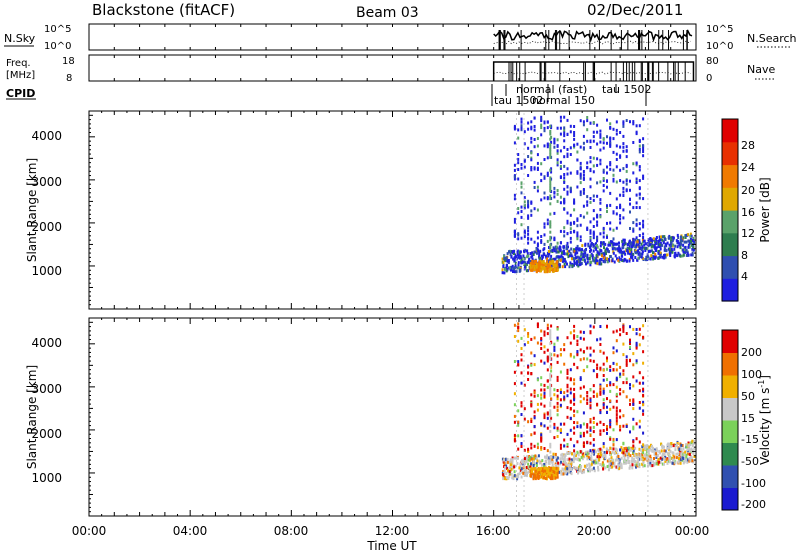 This screenshot has width=800, height=558. Describe the element at coordinates (744, 276) in the screenshot. I see `power-cb-4: 4` at that location.